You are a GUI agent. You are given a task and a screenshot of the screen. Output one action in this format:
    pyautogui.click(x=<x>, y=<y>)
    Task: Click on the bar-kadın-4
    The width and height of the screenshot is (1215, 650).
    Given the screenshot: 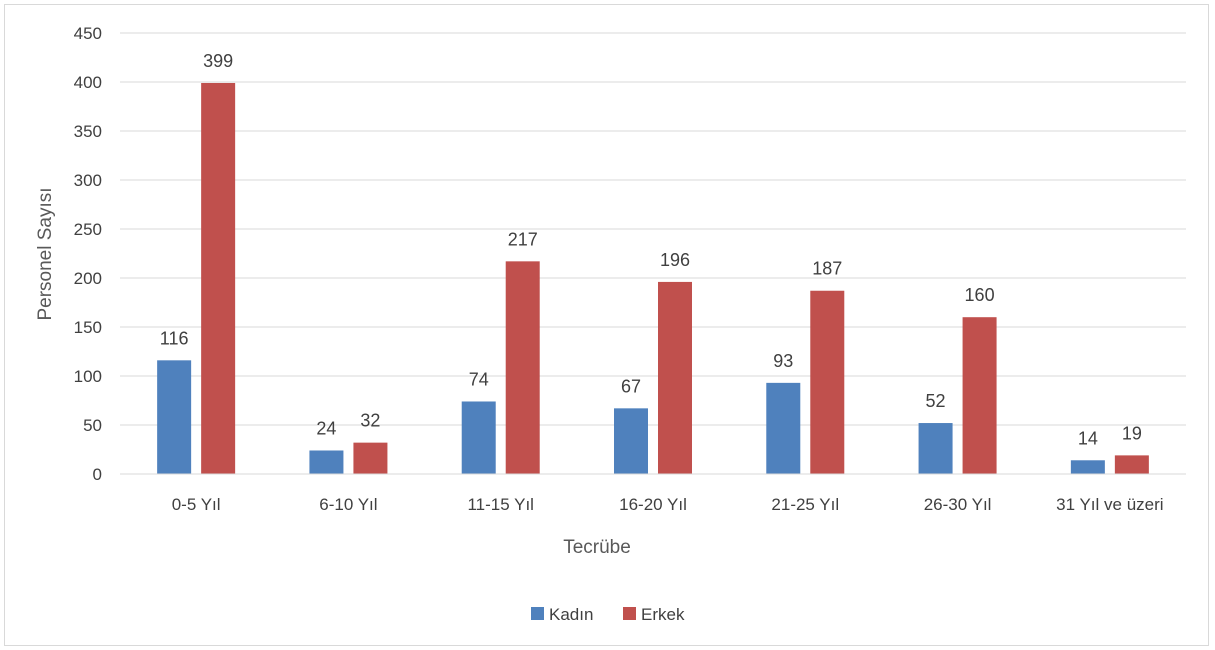 What is the action you would take?
    pyautogui.click(x=783, y=428)
    